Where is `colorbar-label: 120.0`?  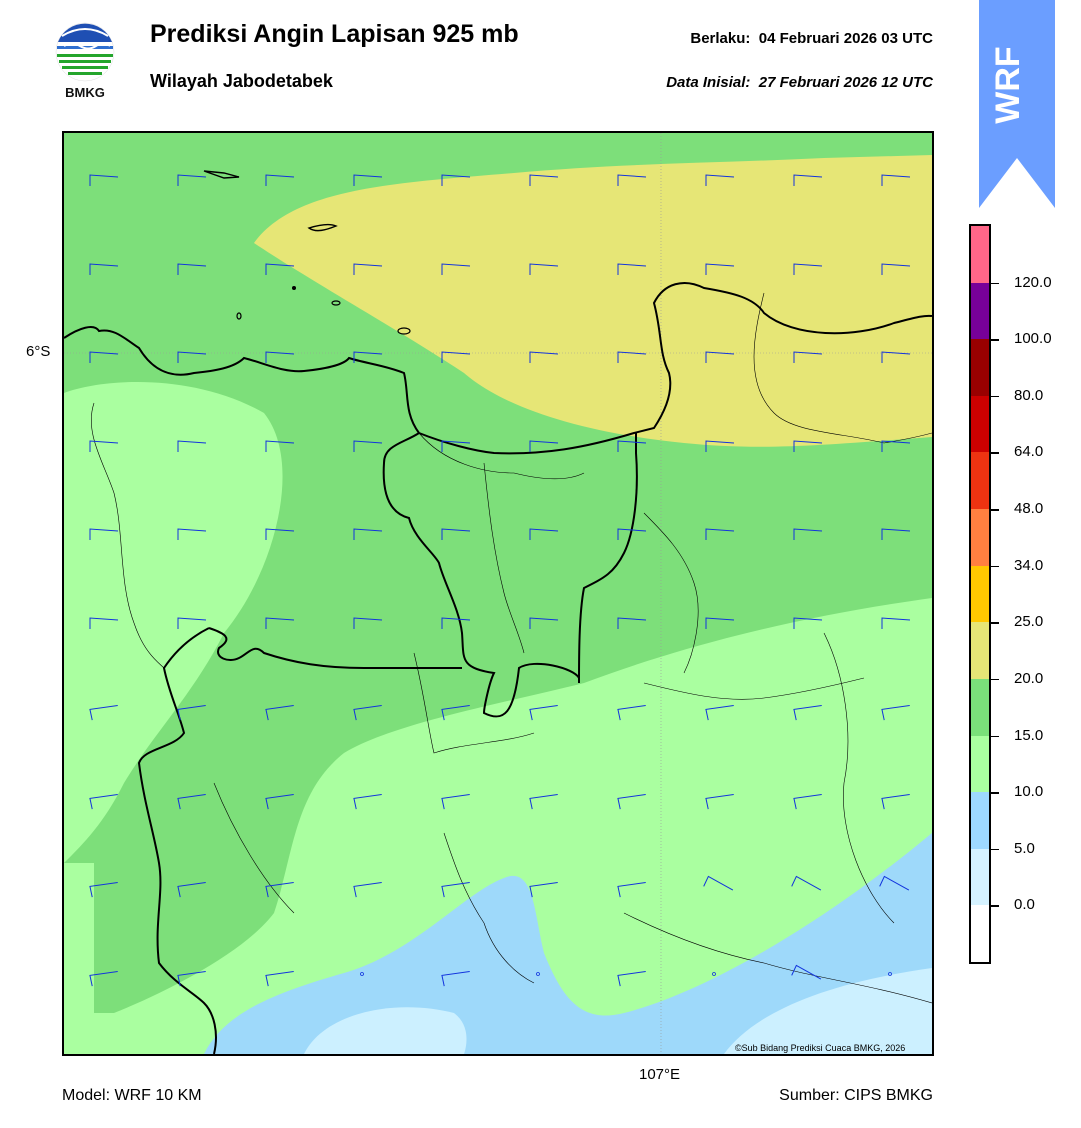 colorbar-label: 120.0 is located at coordinates (1033, 282).